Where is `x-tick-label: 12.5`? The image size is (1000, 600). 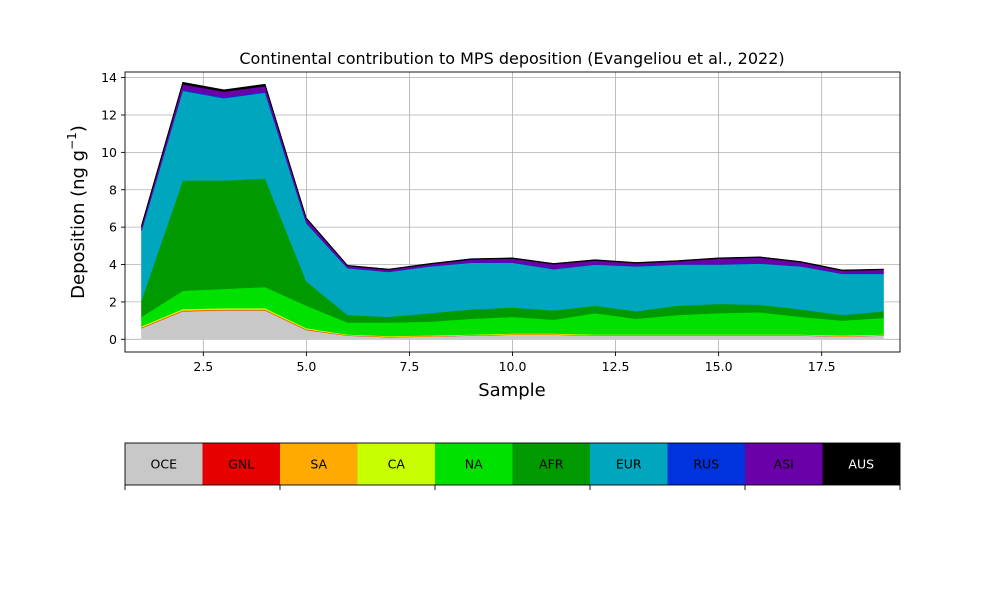
x-tick-label: 12.5 is located at coordinates (616, 366).